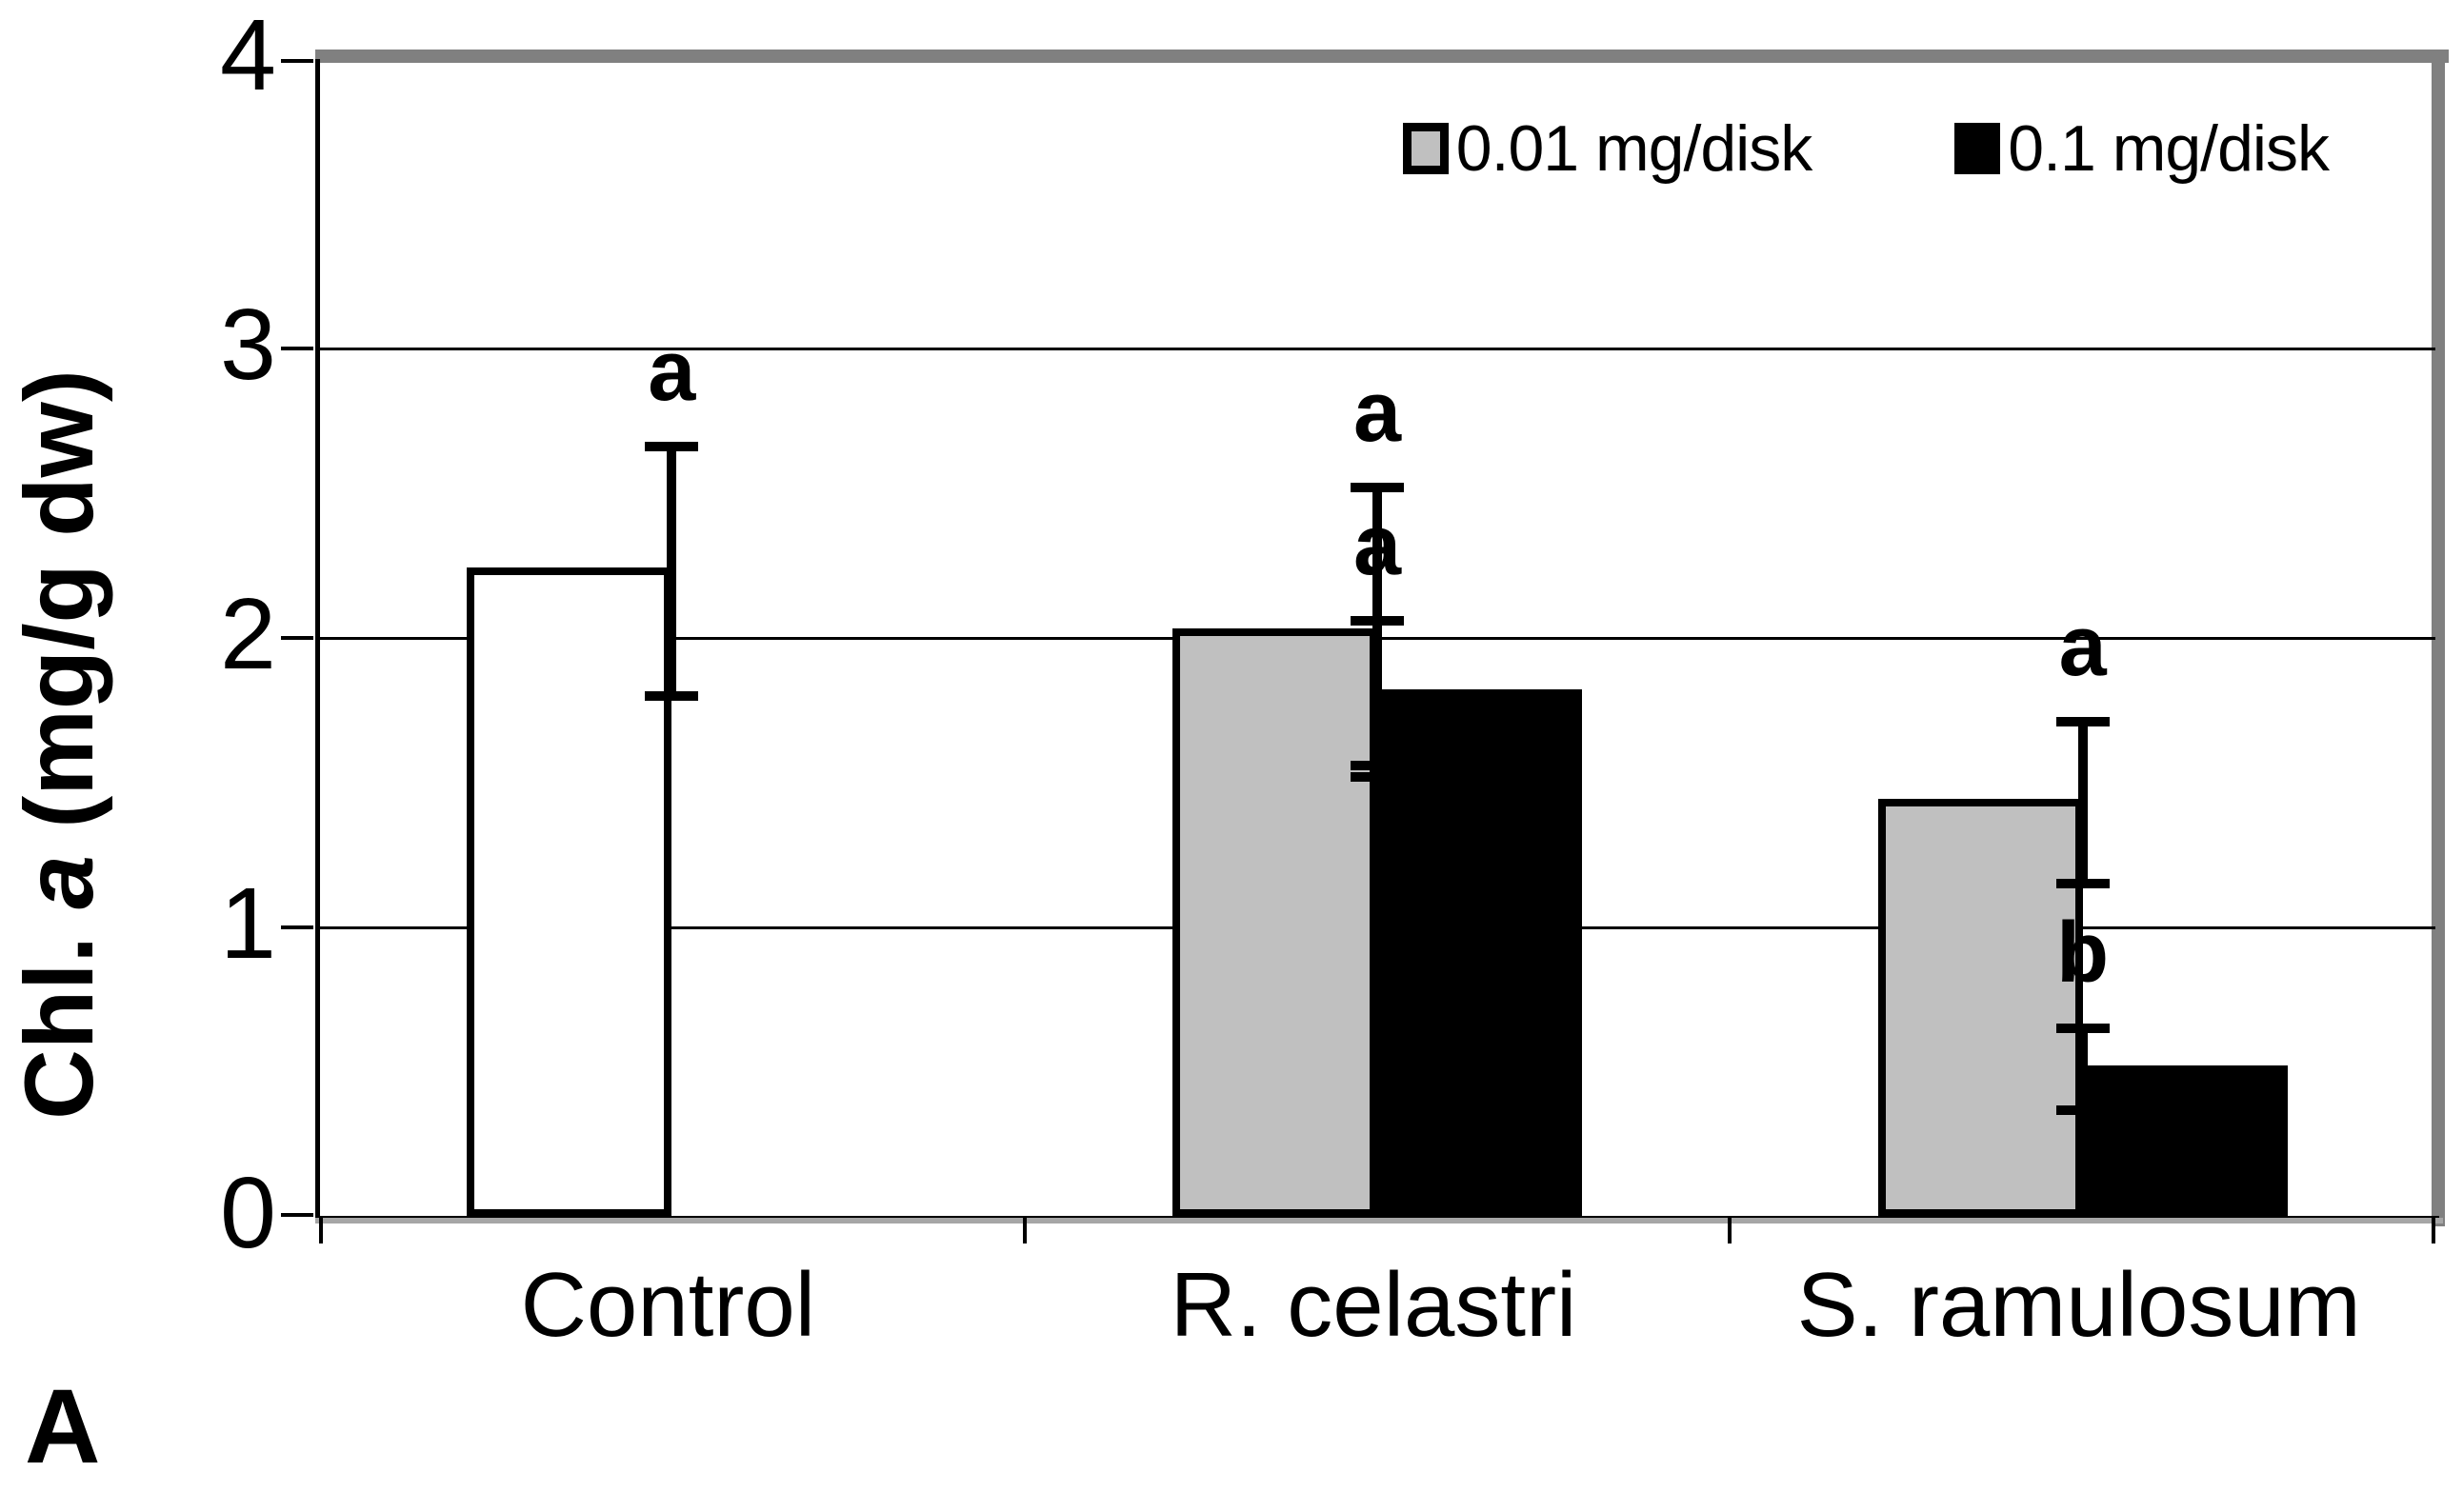 This screenshot has height=1512, width=2463. I want to click on error-cap-bottom-s-ramulosum-s2, so click(2082, 1109).